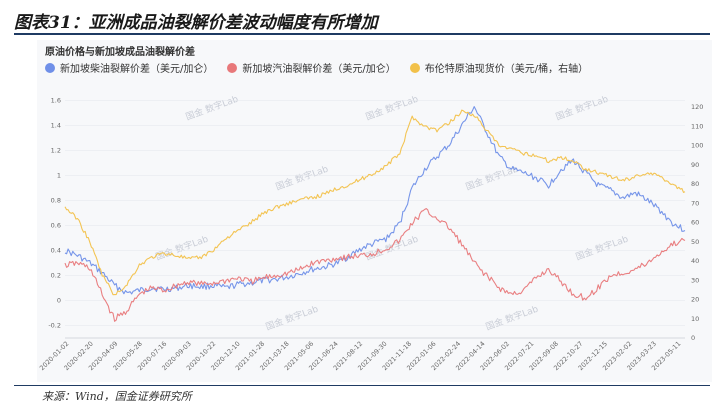  I want to click on watermark-7: 国金 数字Lab, so click(602, 248).